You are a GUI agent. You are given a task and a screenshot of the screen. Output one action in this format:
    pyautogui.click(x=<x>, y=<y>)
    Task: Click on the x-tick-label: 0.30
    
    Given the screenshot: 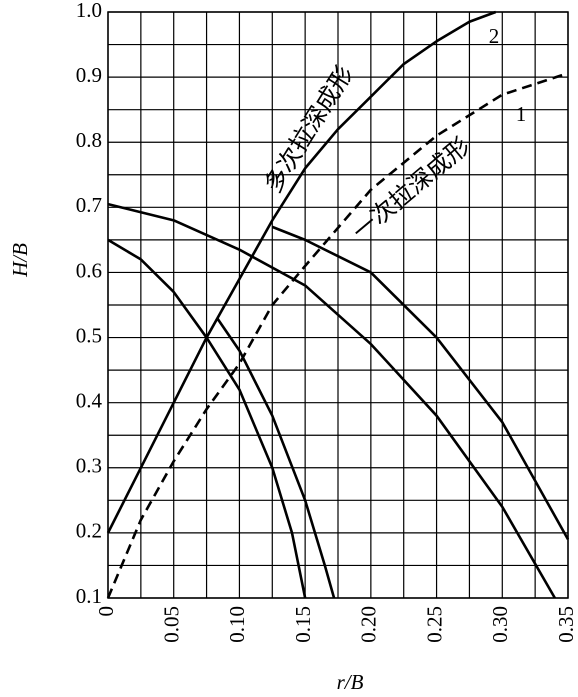 What is the action you would take?
    pyautogui.click(x=500, y=624)
    